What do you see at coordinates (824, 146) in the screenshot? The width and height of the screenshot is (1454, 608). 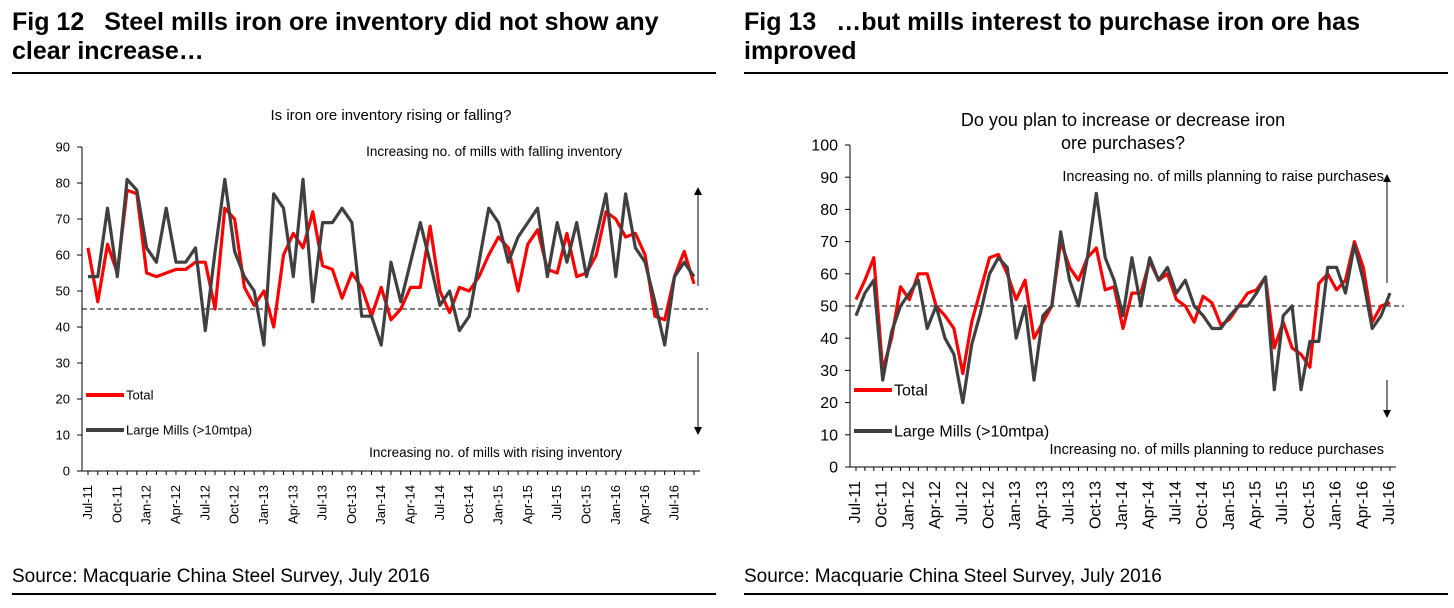 I see `y-tick-label: 100` at bounding box center [824, 146].